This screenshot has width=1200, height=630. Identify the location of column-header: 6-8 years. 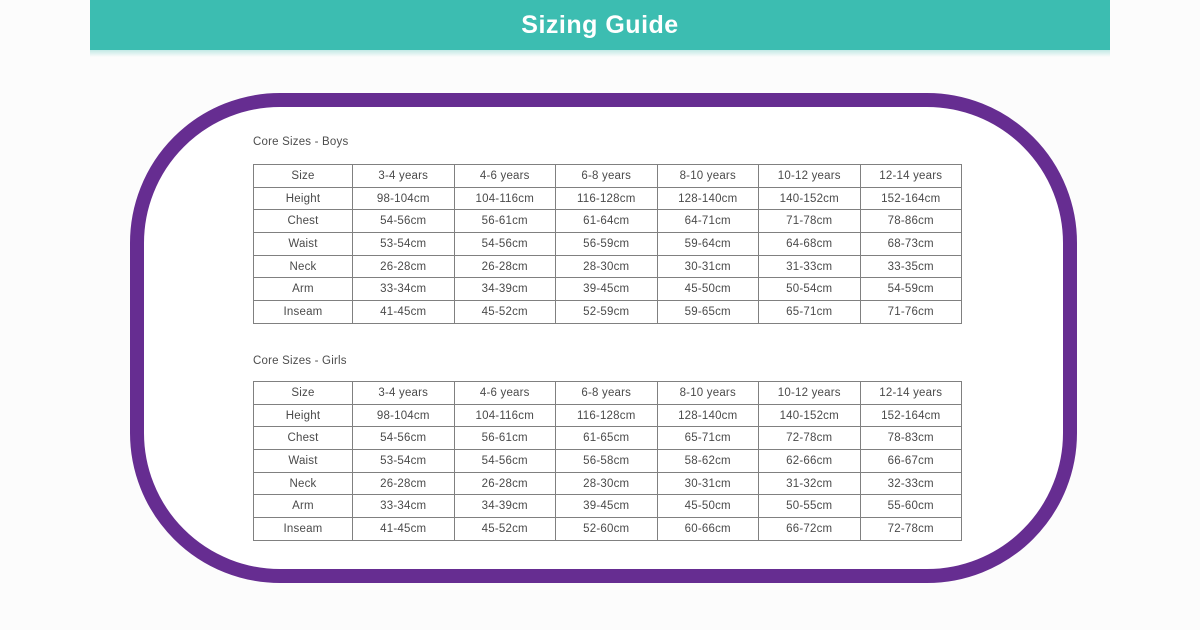
(606, 393).